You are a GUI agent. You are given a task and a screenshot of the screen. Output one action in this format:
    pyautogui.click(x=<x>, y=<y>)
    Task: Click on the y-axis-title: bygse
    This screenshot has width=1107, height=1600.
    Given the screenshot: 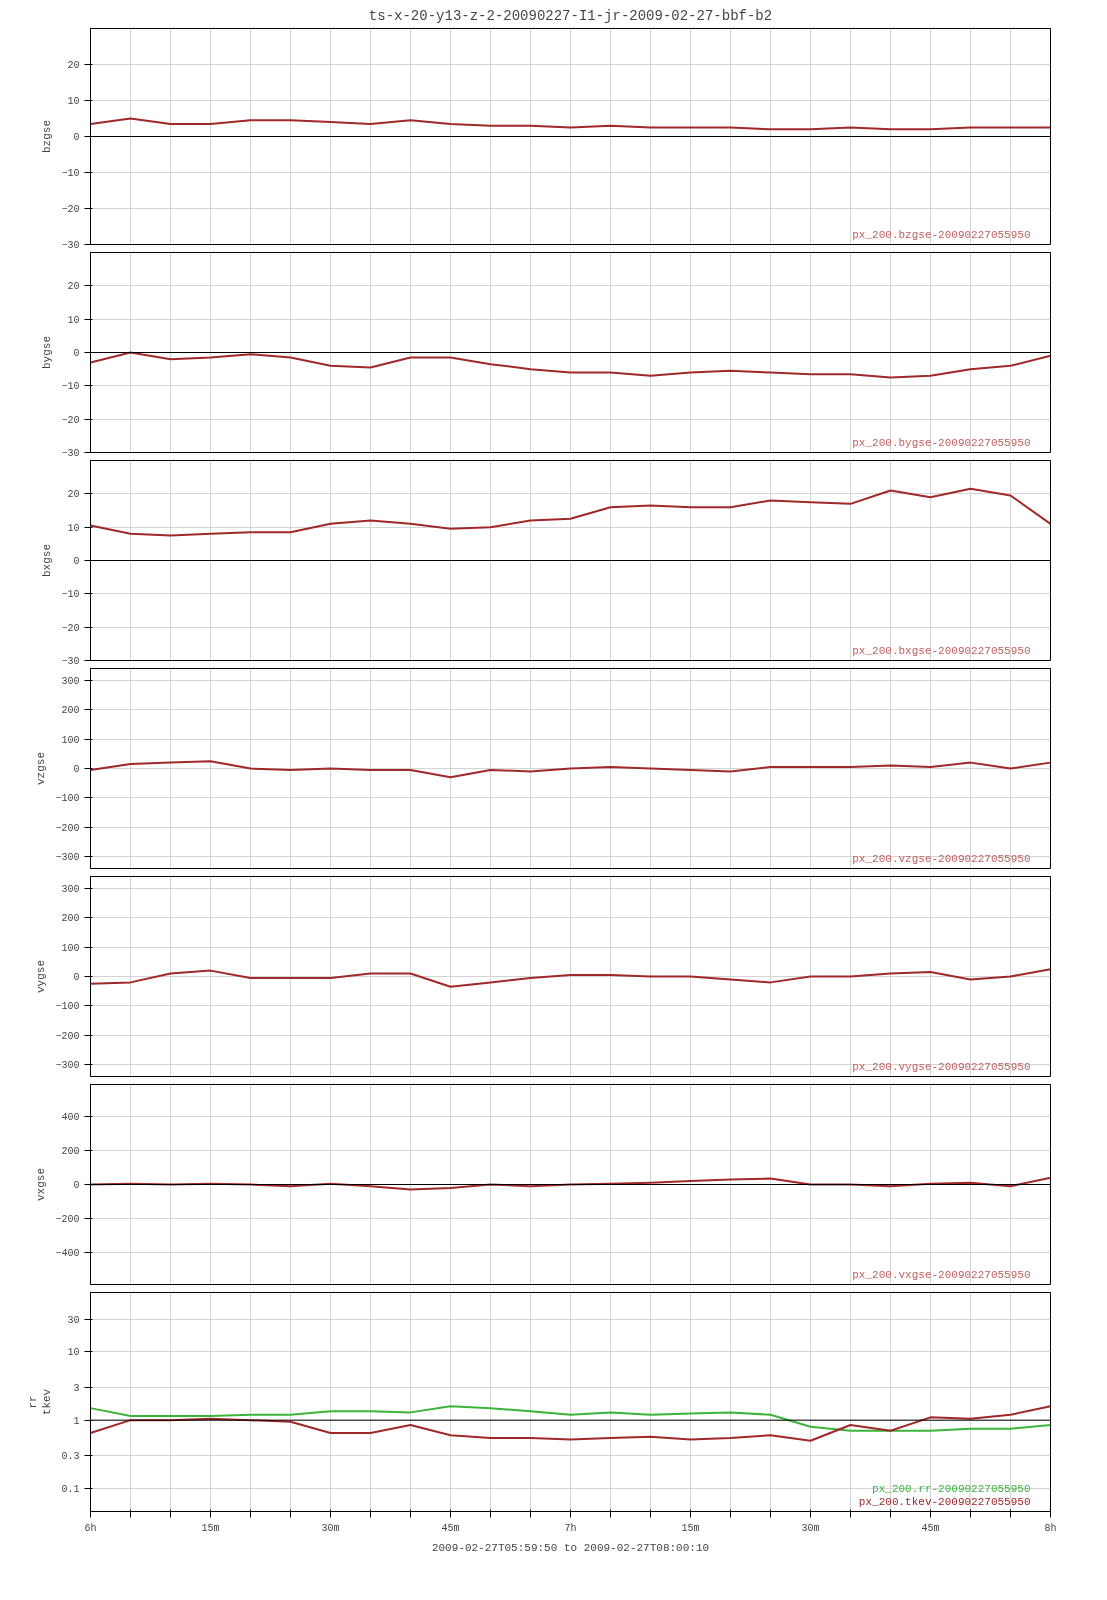 What is the action you would take?
    pyautogui.click(x=47, y=352)
    